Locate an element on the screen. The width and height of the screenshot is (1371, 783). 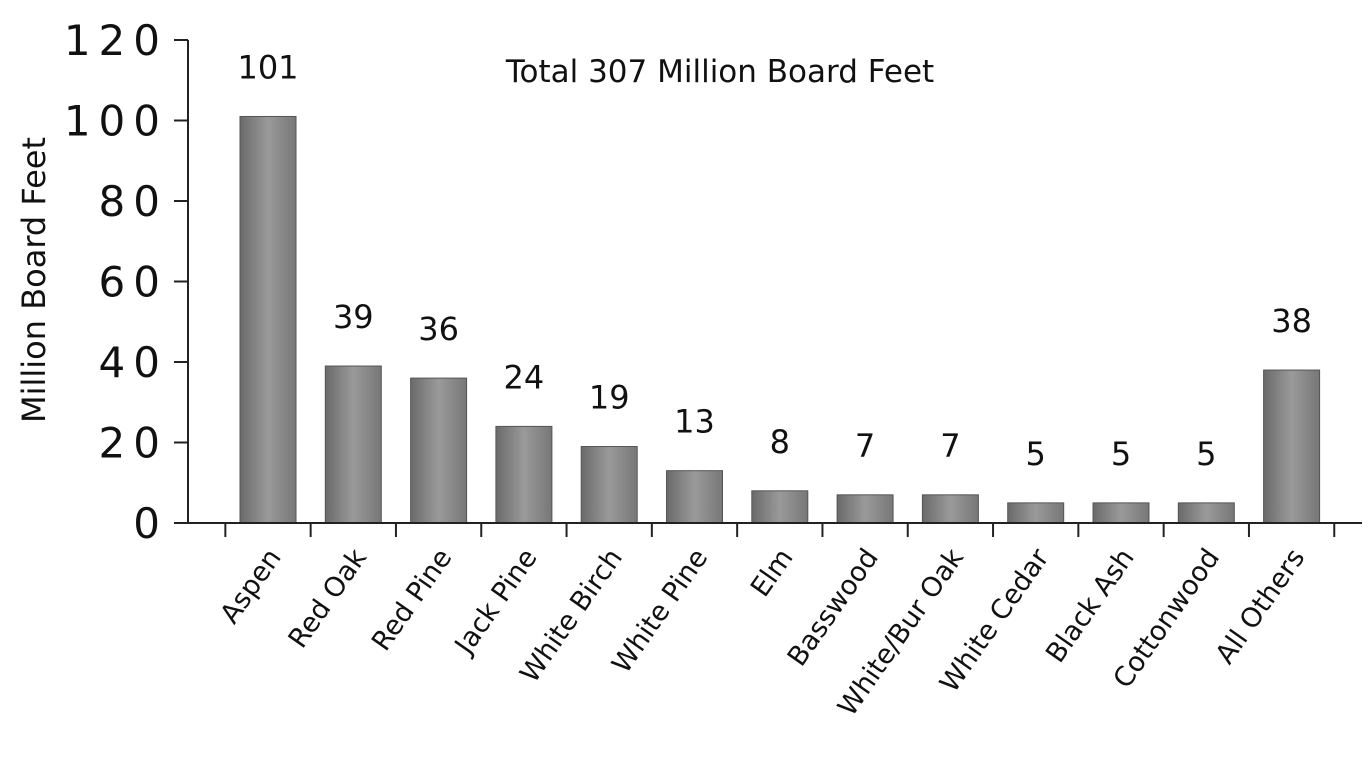
y-tick-label: 80 is located at coordinates (133, 201).